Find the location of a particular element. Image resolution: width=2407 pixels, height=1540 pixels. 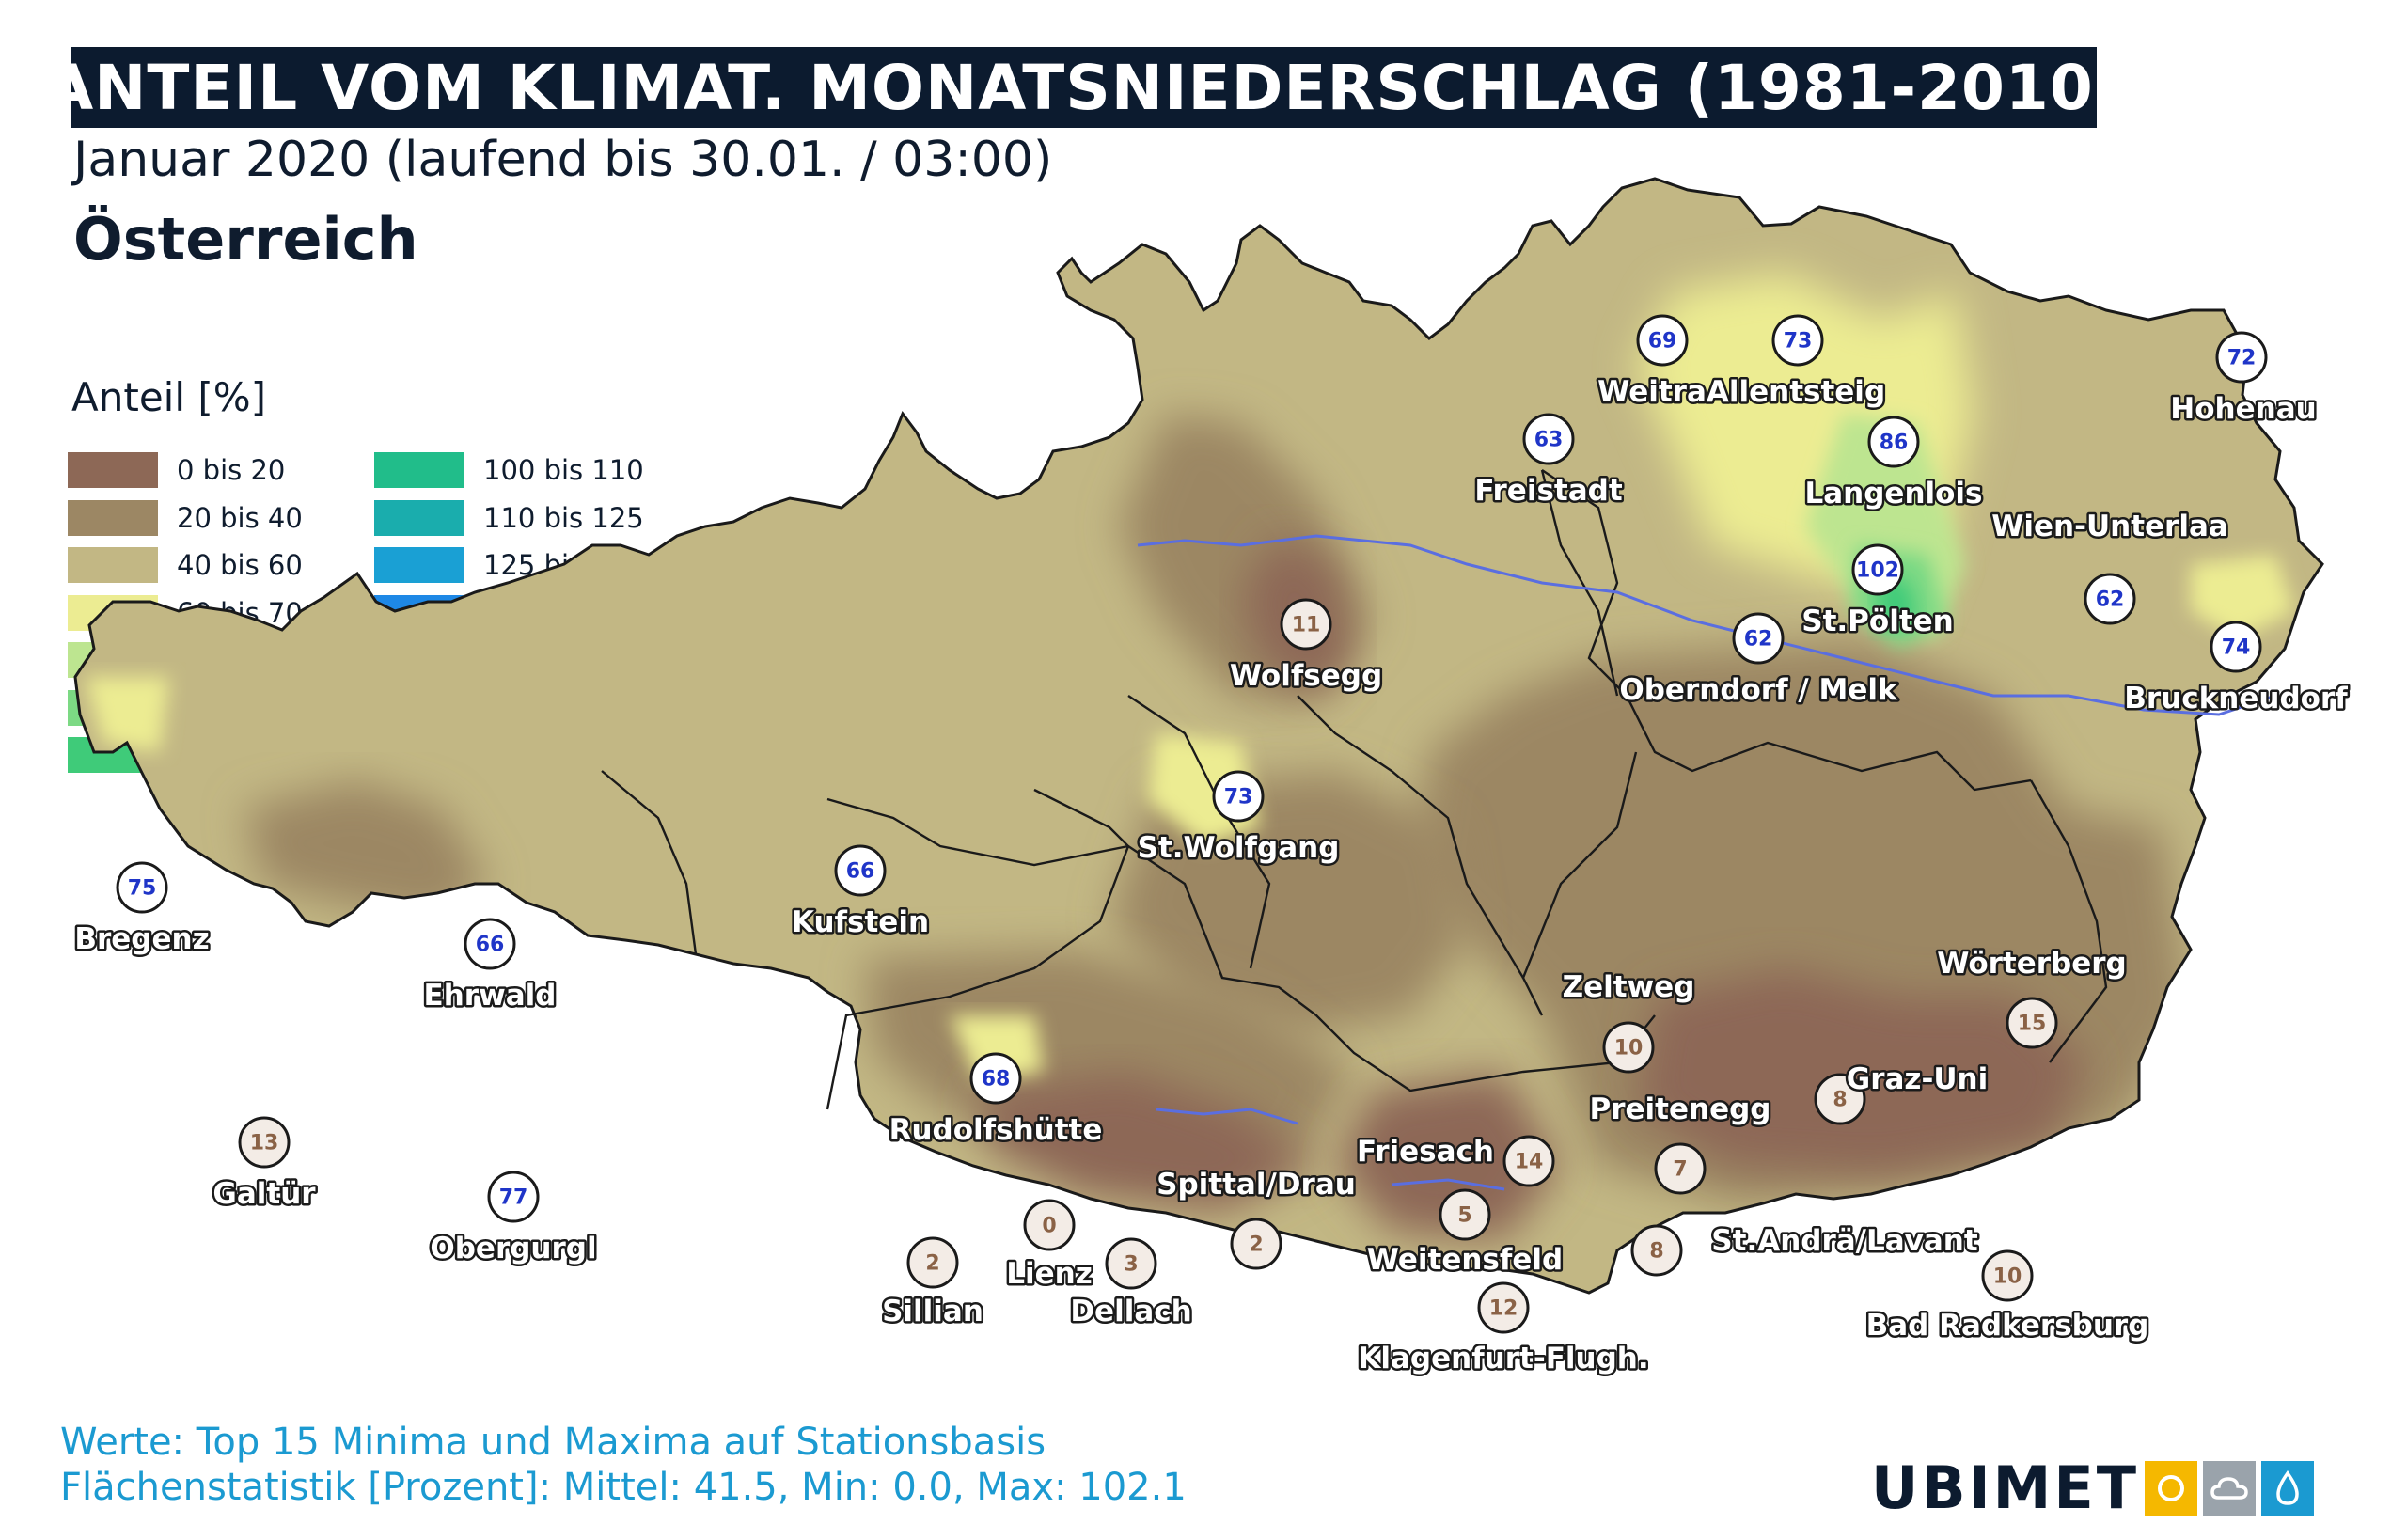

legend-label: 40 bis 60 is located at coordinates (240, 565).